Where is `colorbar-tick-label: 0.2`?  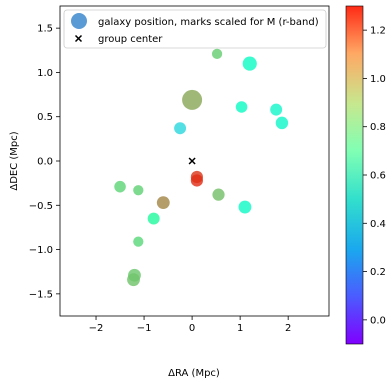
colorbar-tick-label: 0.2 is located at coordinates (378, 272).